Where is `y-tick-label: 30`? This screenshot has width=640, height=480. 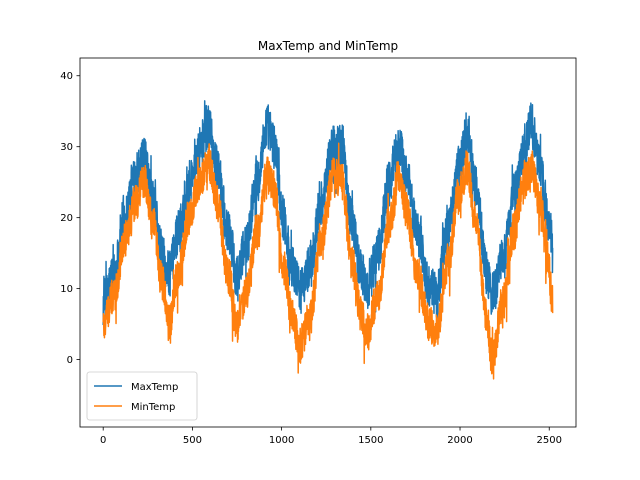 y-tick-label: 30 is located at coordinates (66, 147).